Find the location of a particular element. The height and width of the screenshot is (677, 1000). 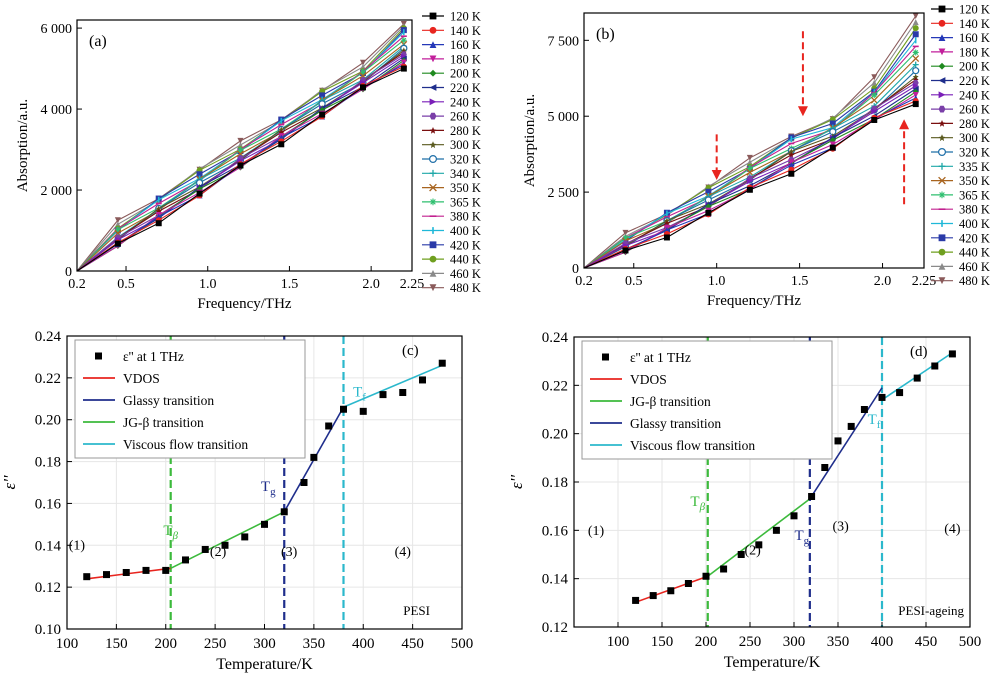

sample-label: PESI is located at coordinates (416, 610).